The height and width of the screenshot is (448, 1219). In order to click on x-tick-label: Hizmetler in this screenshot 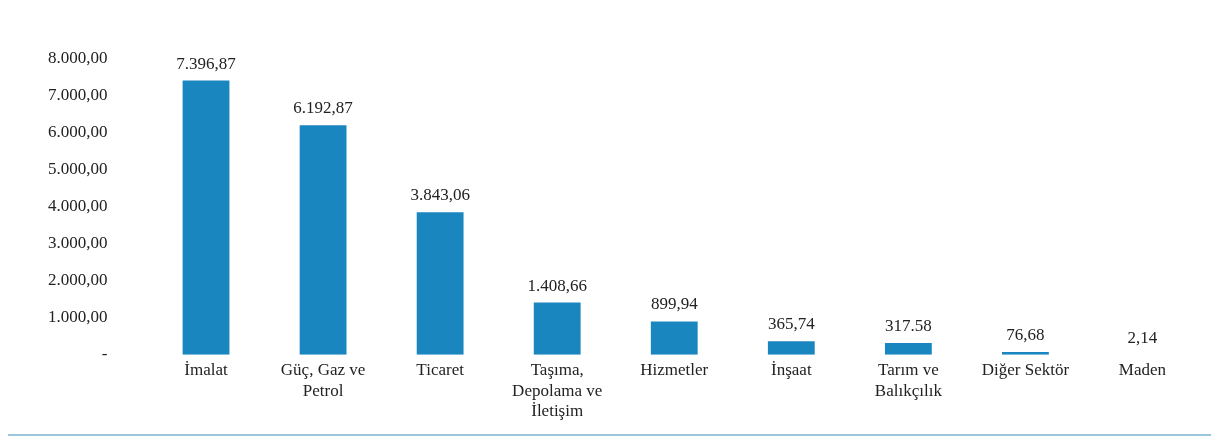, I will do `click(674, 370)`.